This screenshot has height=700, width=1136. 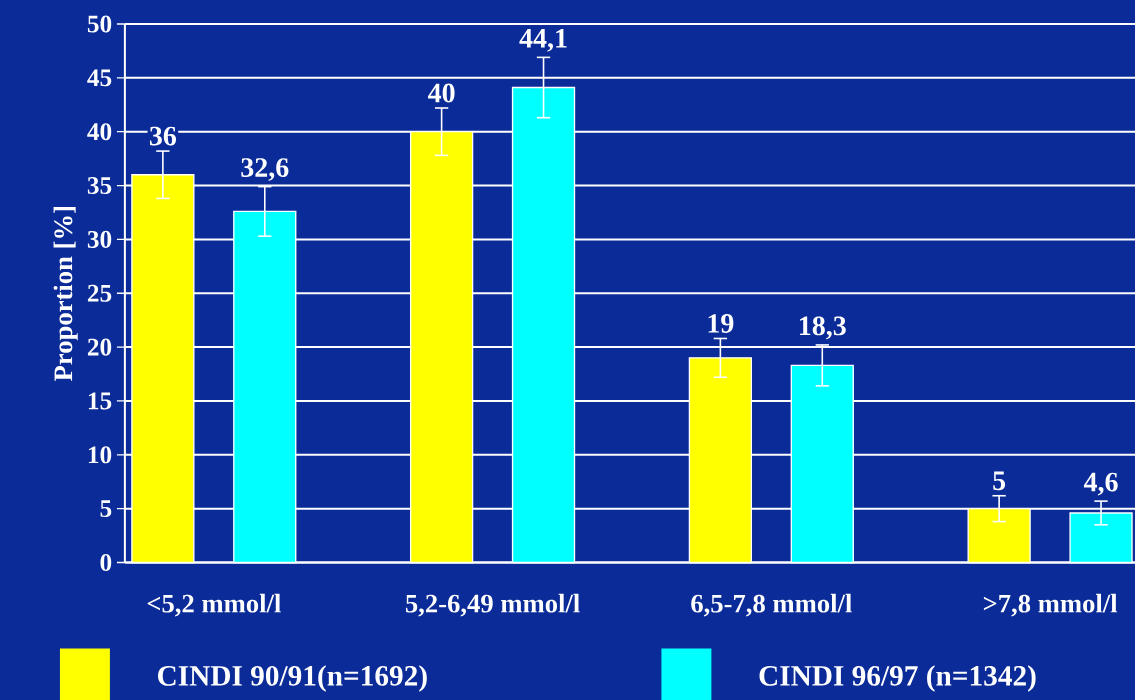 What do you see at coordinates (99, 24) in the screenshot?
I see `y-tick-label: 50` at bounding box center [99, 24].